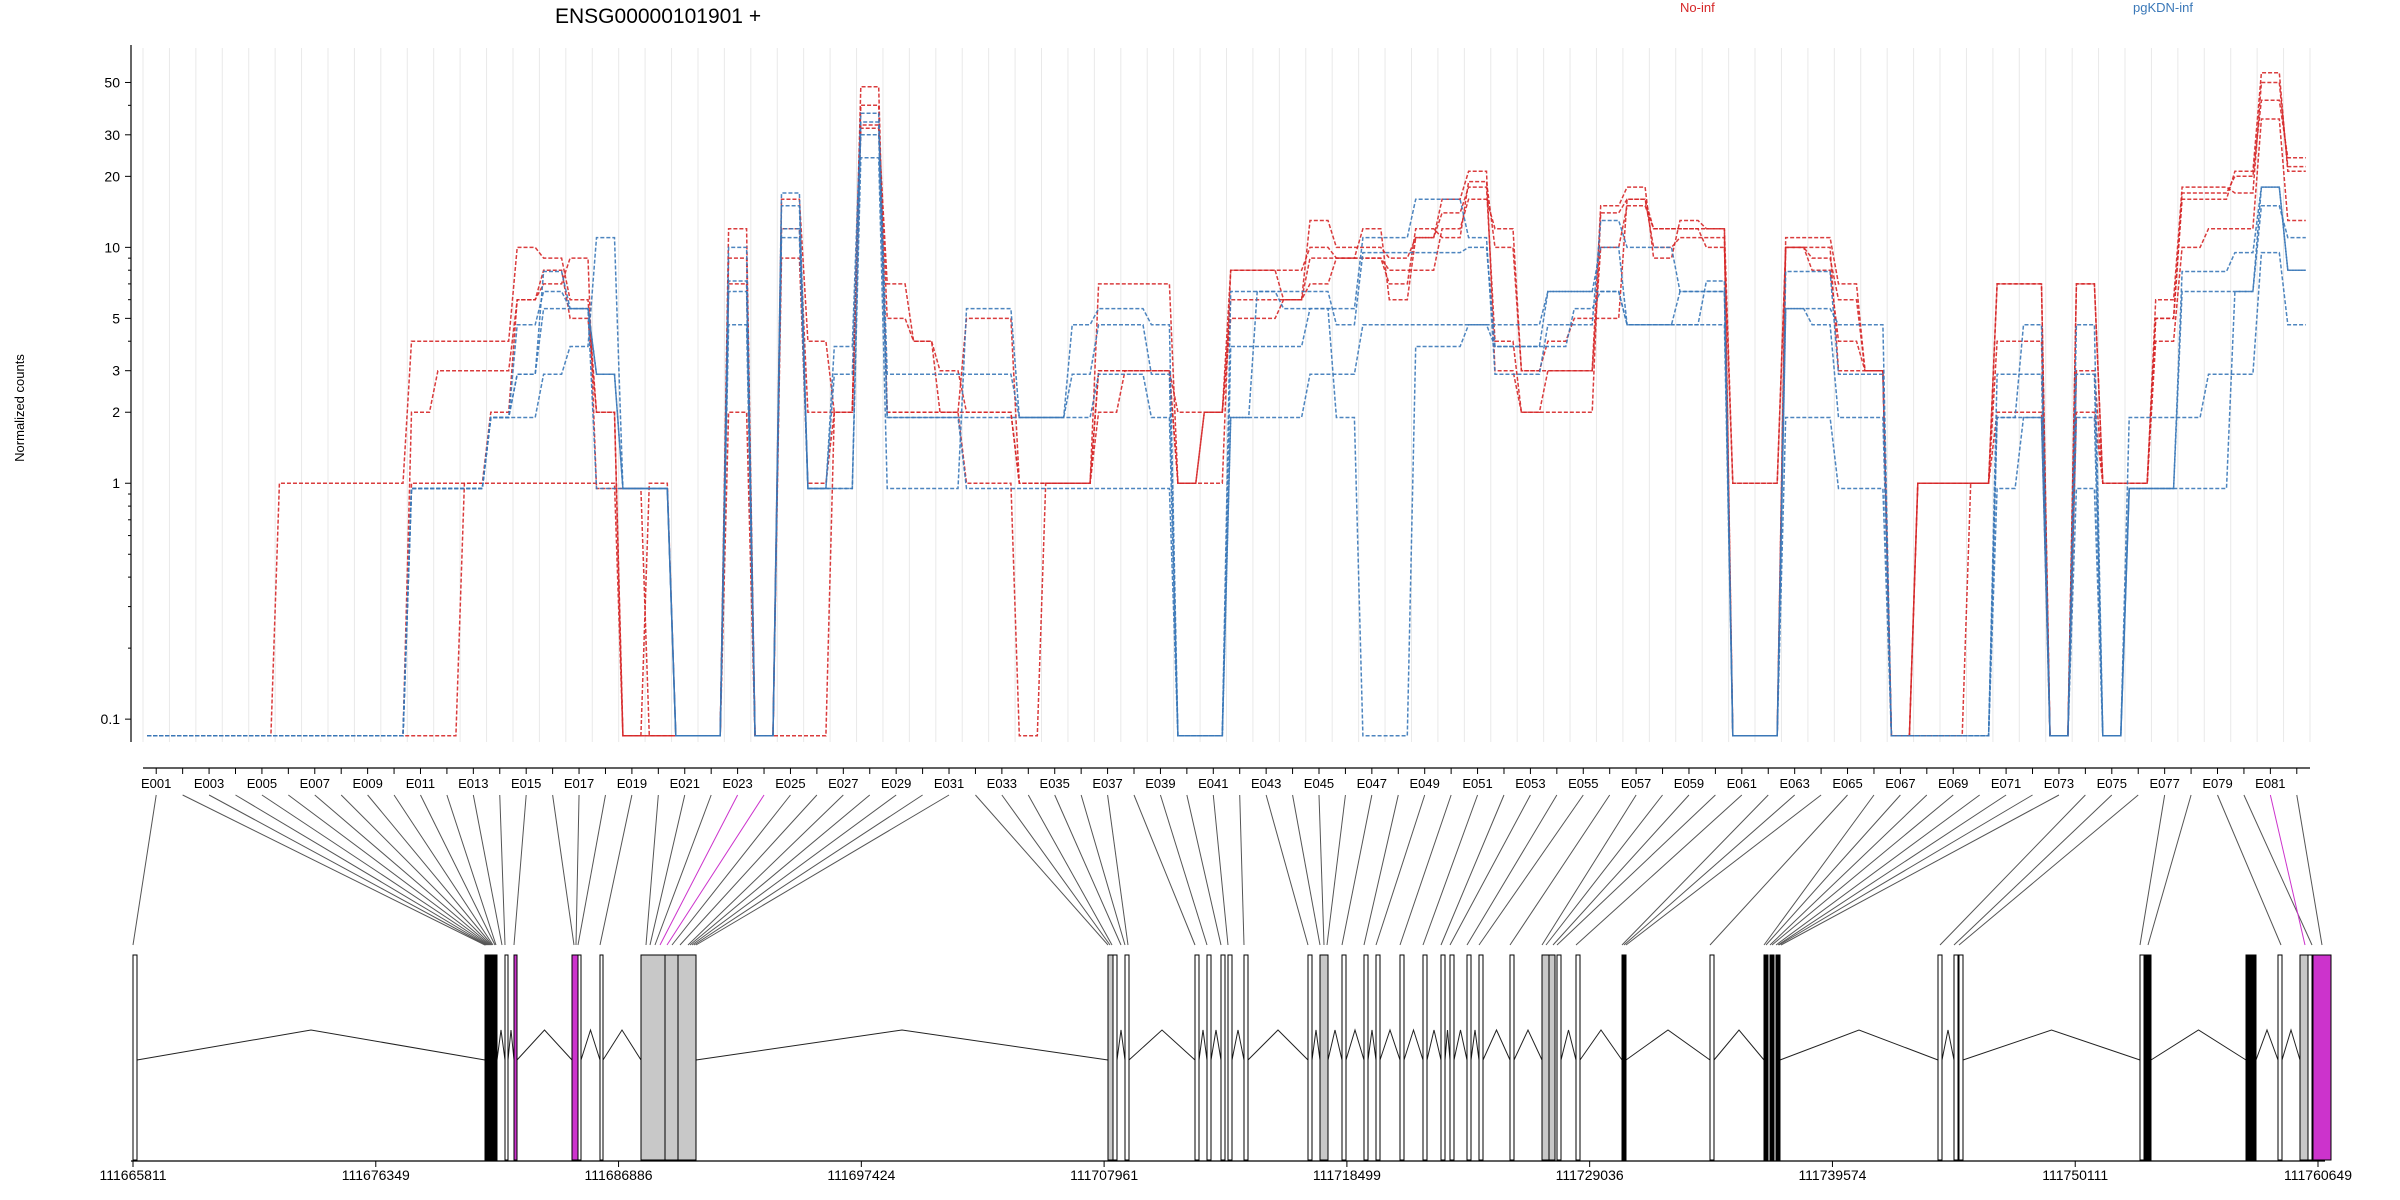 This screenshot has width=2400, height=1200. What do you see at coordinates (116, 483) in the screenshot?
I see `y-tick-label: 1` at bounding box center [116, 483].